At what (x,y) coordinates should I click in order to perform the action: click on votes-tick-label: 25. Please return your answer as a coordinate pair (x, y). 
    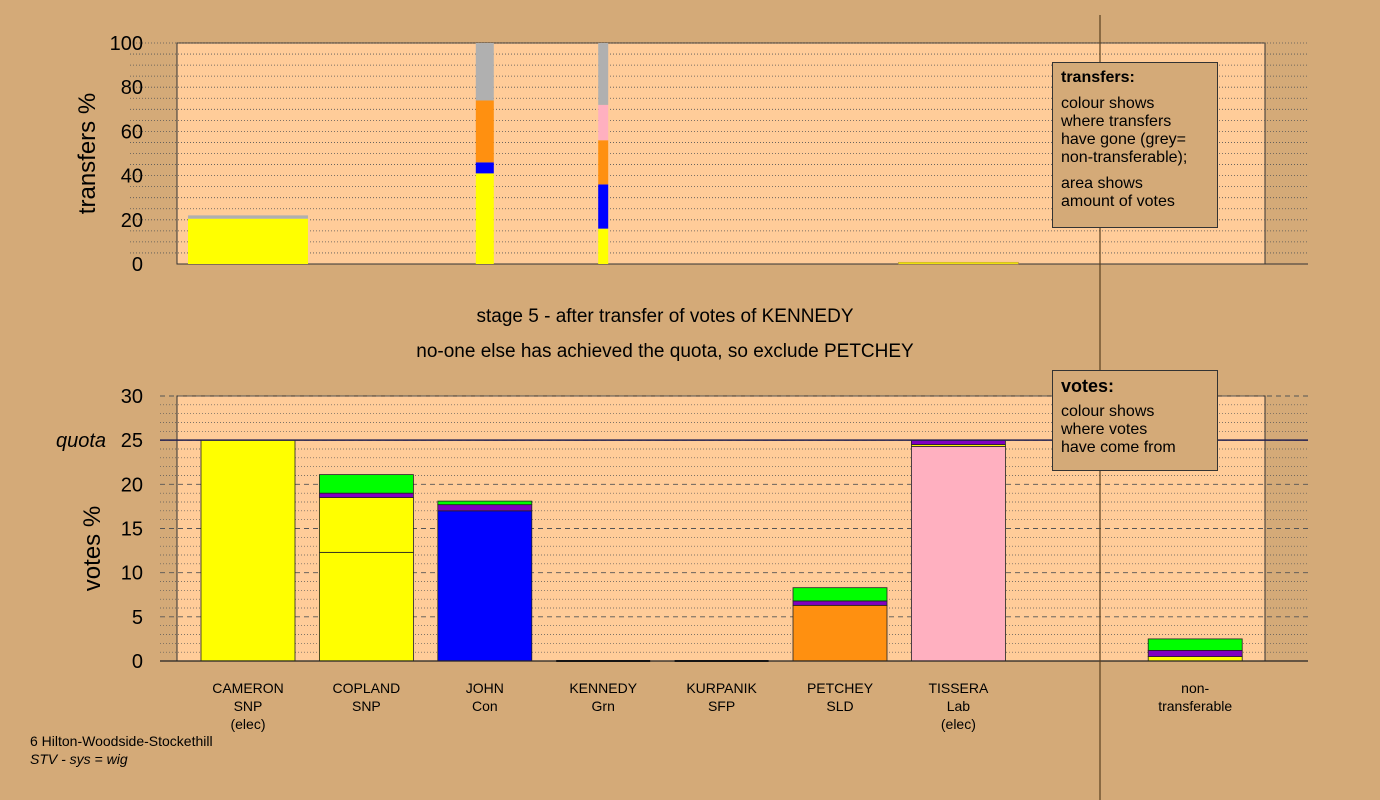
    Looking at the image, I should click on (132, 441).